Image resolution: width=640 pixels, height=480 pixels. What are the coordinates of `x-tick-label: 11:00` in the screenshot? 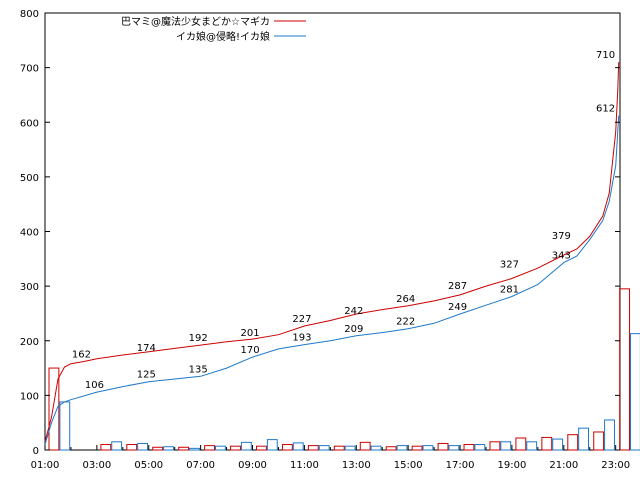 It's located at (304, 465).